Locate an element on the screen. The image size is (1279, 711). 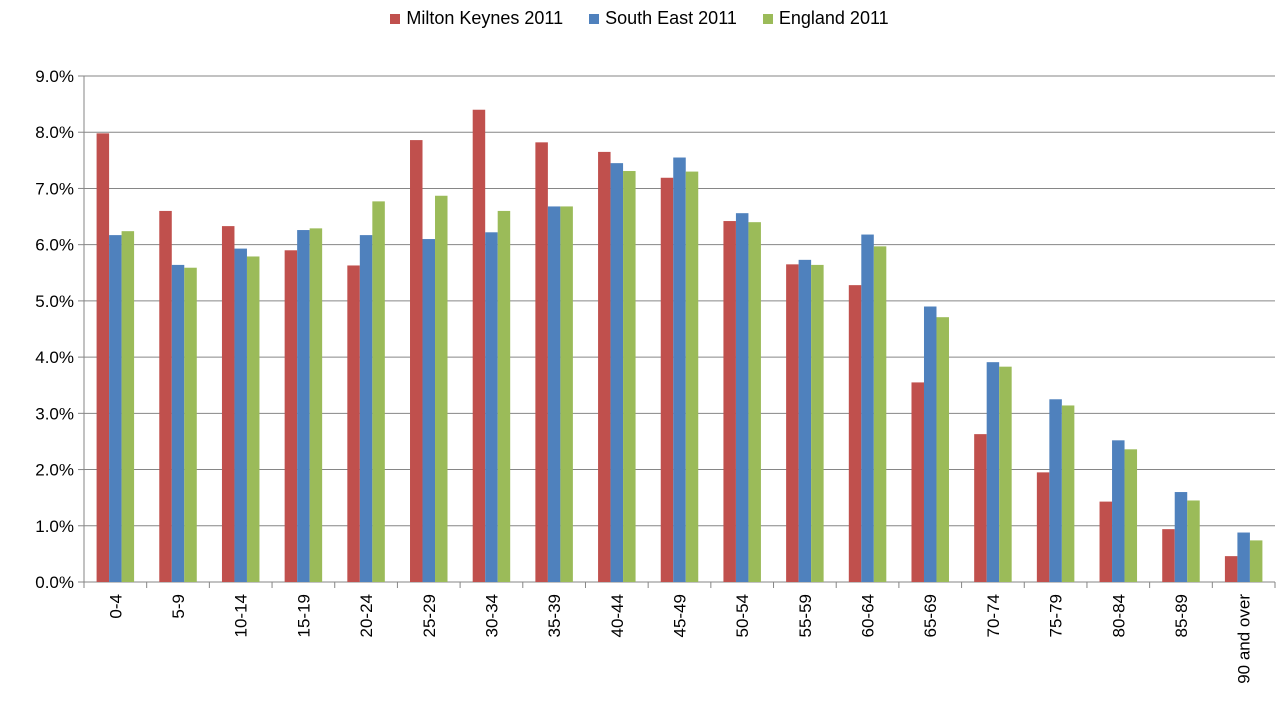
x-tick-label: 0-4 is located at coordinates (115, 606).